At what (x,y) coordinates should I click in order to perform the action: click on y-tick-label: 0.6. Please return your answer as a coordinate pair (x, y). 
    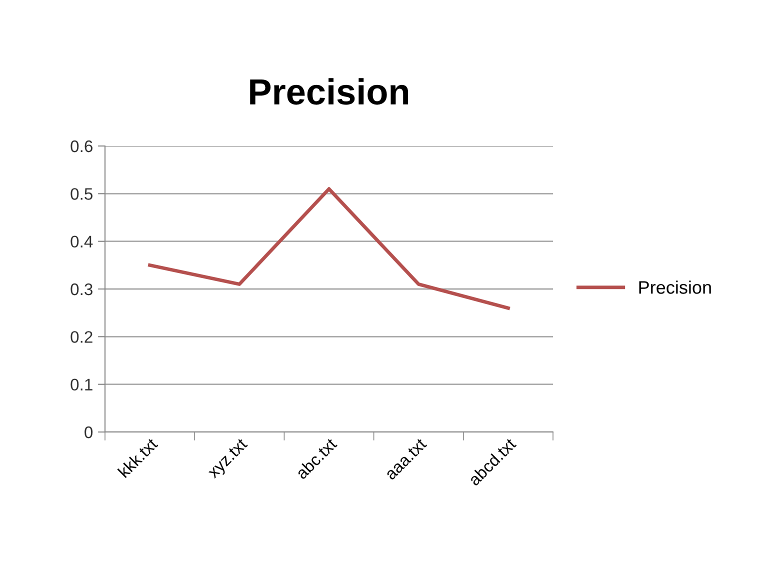
    Looking at the image, I should click on (81, 146).